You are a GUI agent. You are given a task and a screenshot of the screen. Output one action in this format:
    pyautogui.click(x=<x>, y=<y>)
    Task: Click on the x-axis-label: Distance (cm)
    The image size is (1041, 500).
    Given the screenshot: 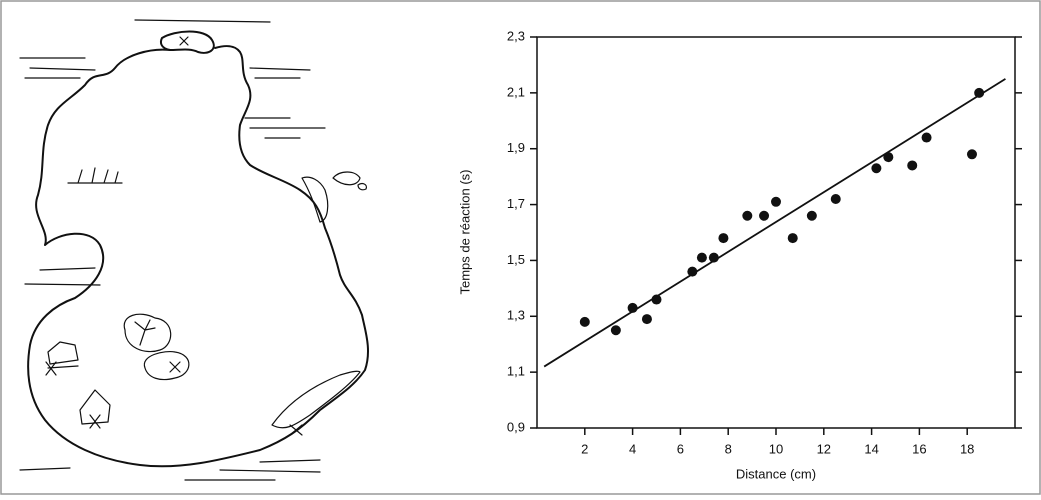 What is the action you would take?
    pyautogui.click(x=776, y=473)
    